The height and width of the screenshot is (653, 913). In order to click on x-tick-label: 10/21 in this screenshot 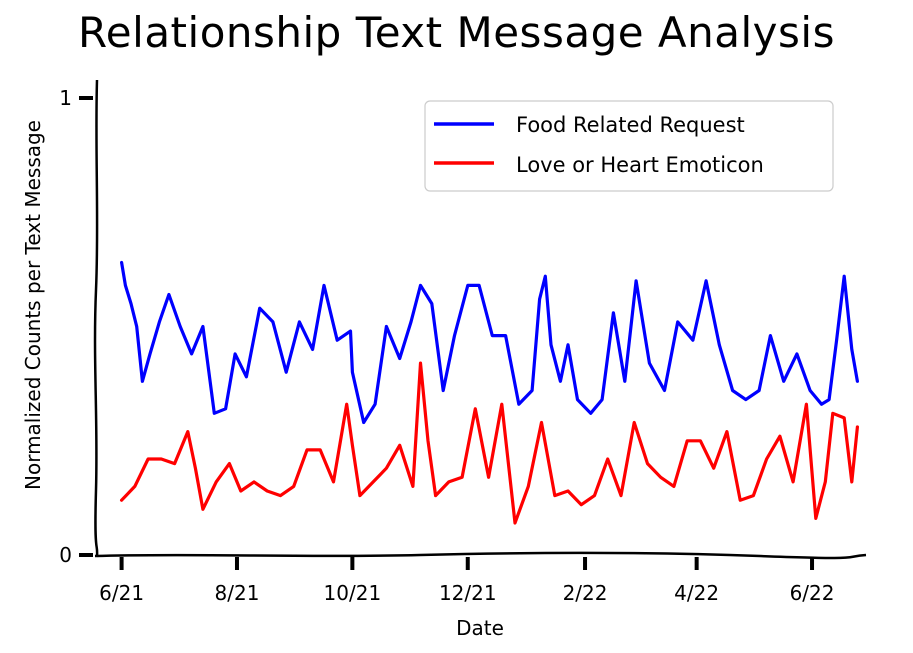, I will do `click(353, 593)`.